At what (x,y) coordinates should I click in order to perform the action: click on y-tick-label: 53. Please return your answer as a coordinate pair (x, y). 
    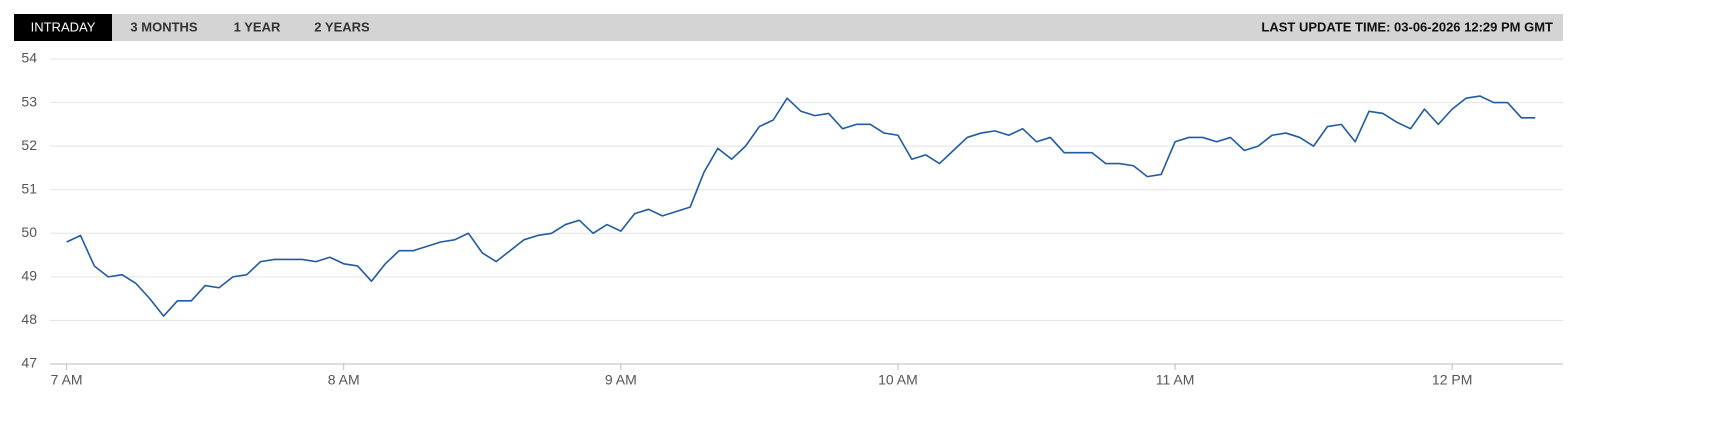
    Looking at the image, I should click on (29, 101).